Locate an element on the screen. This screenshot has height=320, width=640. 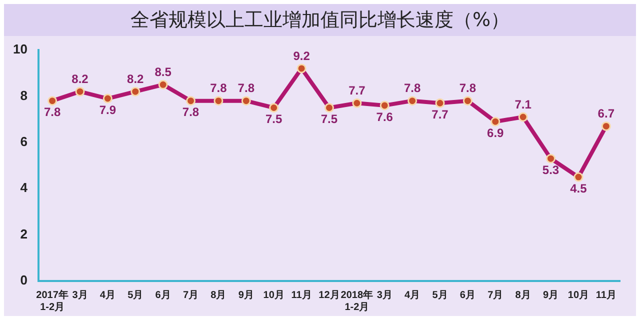
data-label: 7.6 is located at coordinates (385, 117).